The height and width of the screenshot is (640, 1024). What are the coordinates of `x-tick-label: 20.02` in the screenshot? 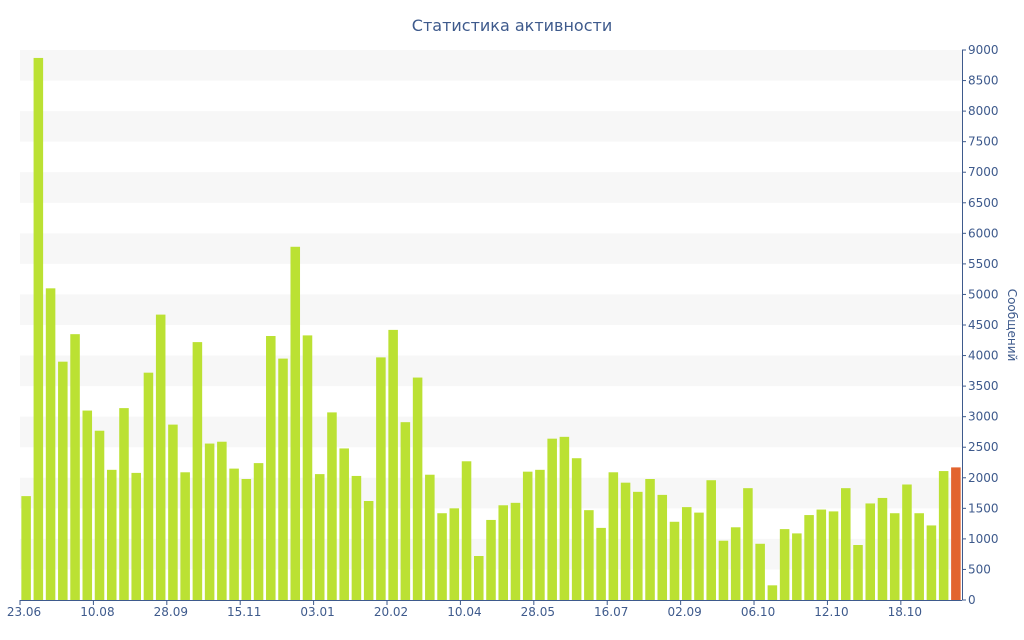 It's located at (391, 612).